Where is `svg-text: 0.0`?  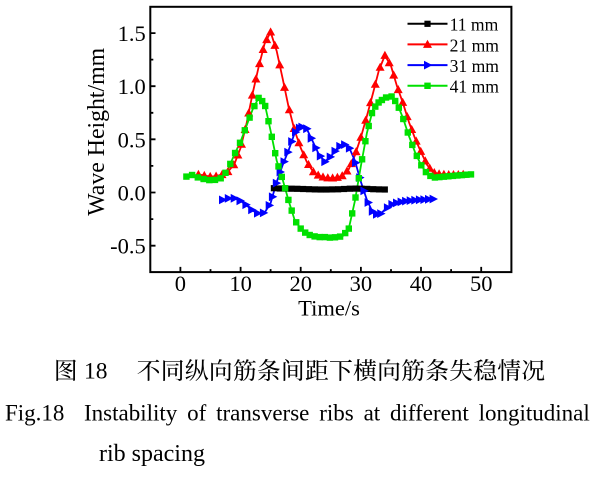
svg-text: 0.0 is located at coordinates (132, 193).